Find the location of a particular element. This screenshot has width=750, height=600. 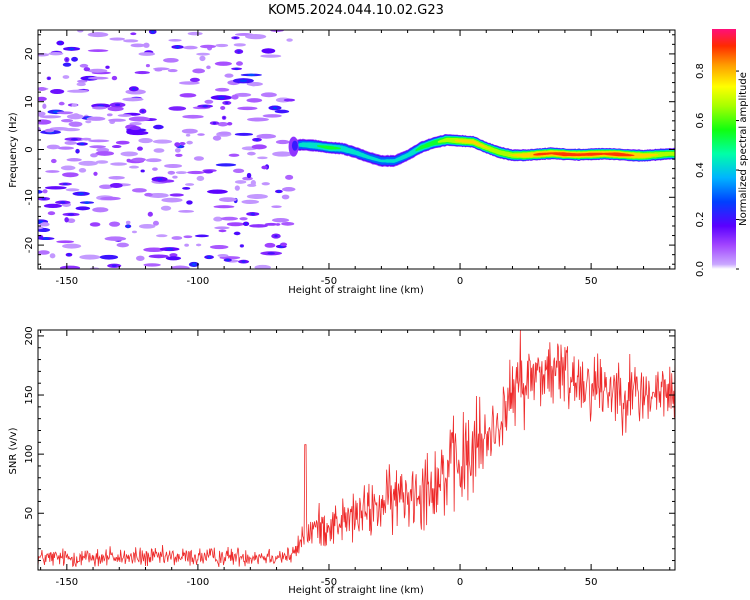

snr-xtick-label: -50 is located at coordinates (329, 582).